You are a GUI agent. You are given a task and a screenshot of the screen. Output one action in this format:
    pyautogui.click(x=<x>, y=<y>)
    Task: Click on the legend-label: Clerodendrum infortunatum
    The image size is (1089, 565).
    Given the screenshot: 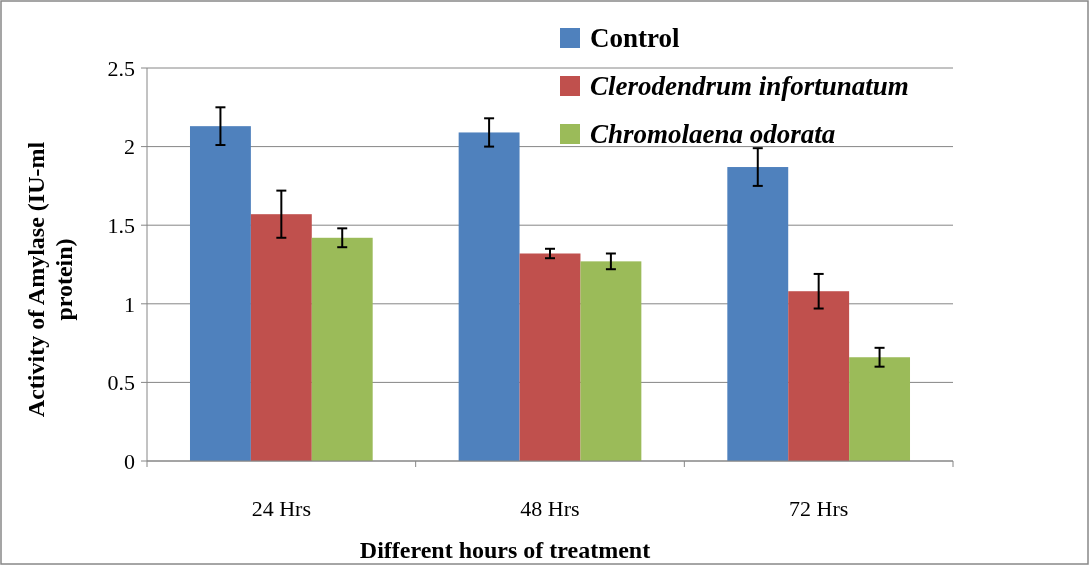 What is the action you would take?
    pyautogui.click(x=749, y=86)
    